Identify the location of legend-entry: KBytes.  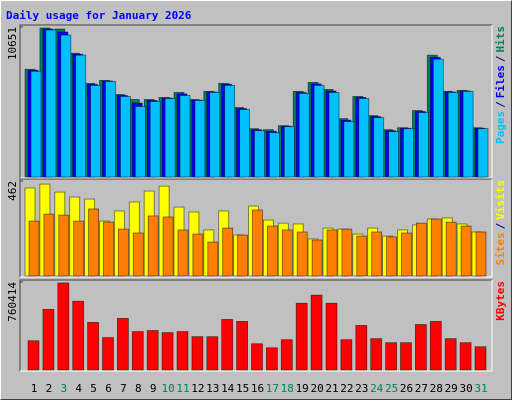
(500, 301).